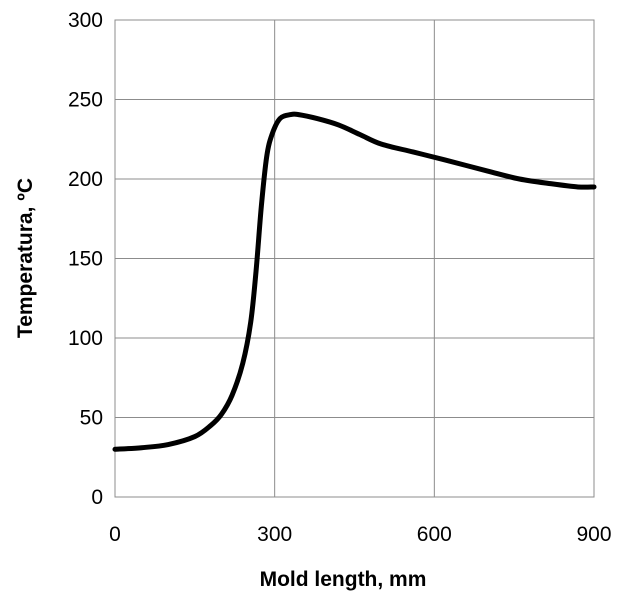 The width and height of the screenshot is (627, 594). I want to click on y-tick-labels: 0 50 100 150 200 250 300, so click(85, 259).